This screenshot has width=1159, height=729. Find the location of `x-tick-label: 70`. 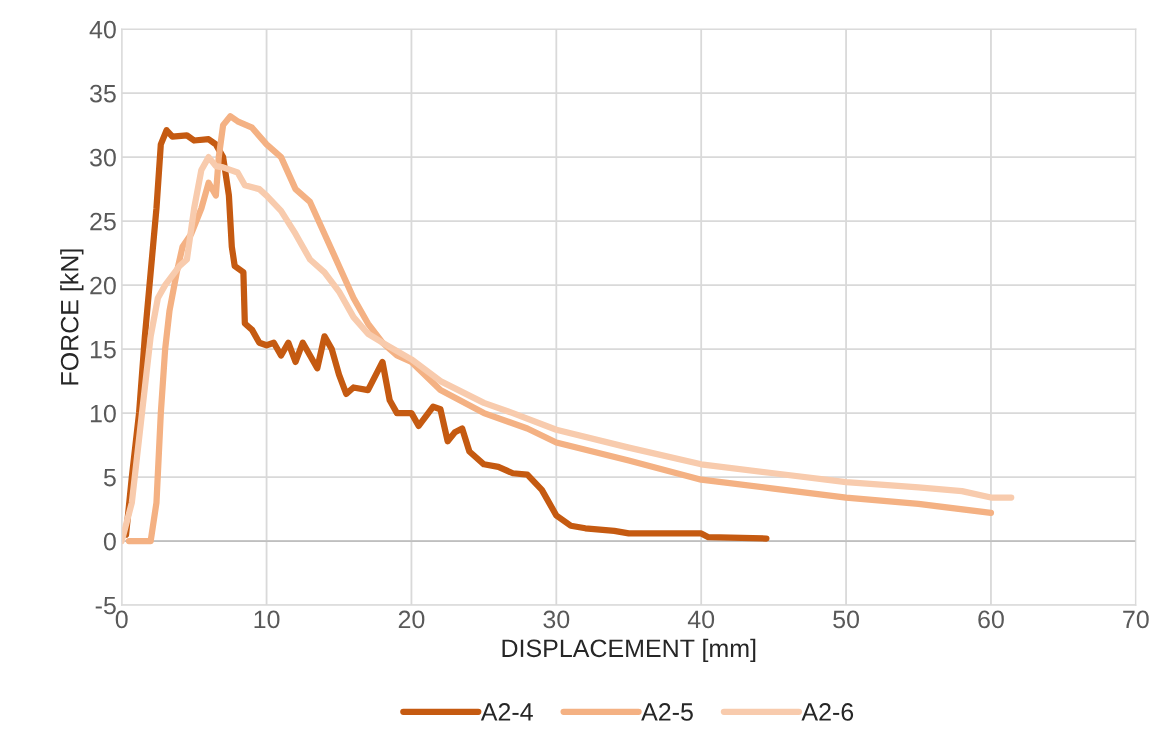

x-tick-label: 70 is located at coordinates (1136, 619).